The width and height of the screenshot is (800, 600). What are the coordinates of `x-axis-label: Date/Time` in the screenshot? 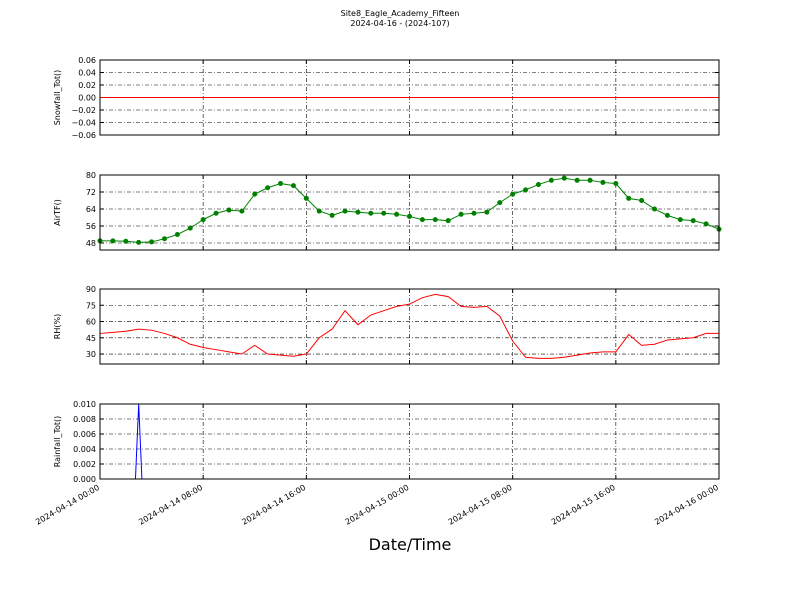 It's located at (410, 544).